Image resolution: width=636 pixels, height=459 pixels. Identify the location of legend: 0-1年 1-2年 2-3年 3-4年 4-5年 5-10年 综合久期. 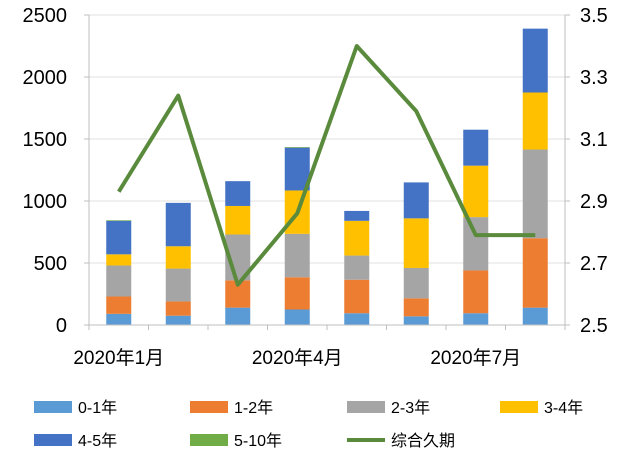
(308, 424).